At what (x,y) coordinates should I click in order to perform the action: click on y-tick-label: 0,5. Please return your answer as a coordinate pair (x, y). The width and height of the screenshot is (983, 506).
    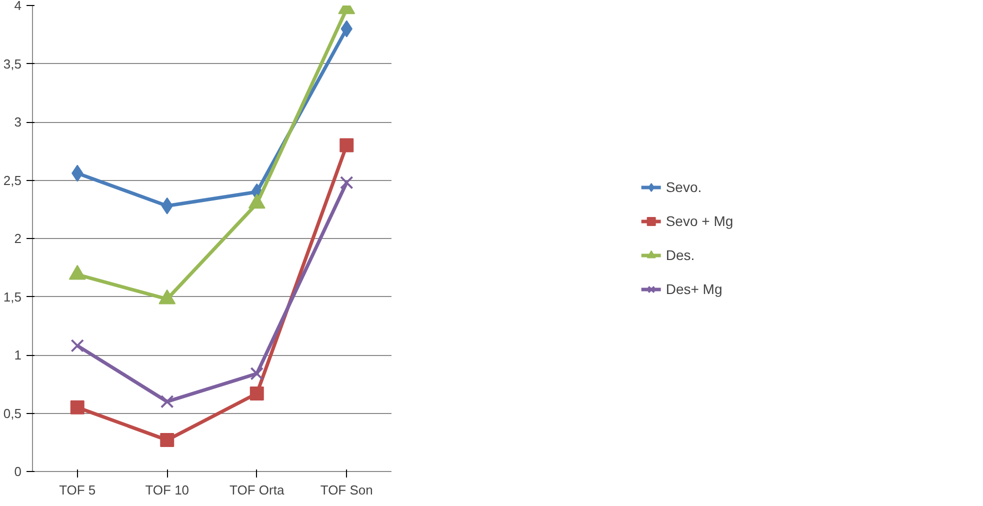
    Looking at the image, I should click on (12, 413).